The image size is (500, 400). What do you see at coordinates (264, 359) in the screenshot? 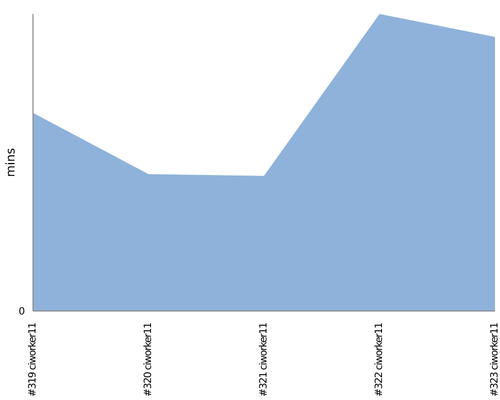
I see `x-tick-label: #321 ciworker11` at bounding box center [264, 359].